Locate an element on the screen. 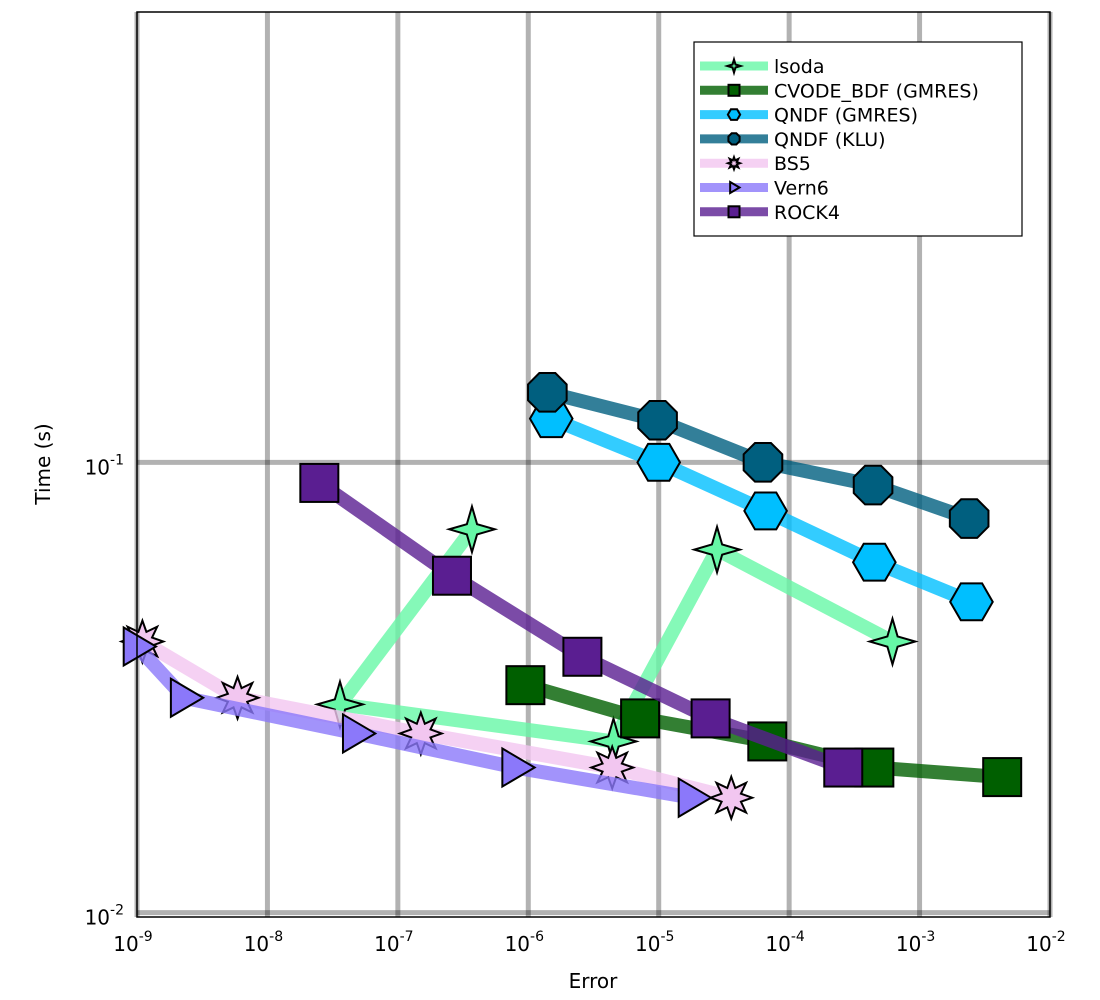 The height and width of the screenshot is (1000, 1100). x-tick-label: 10⁻⁶ is located at coordinates (525, 942).